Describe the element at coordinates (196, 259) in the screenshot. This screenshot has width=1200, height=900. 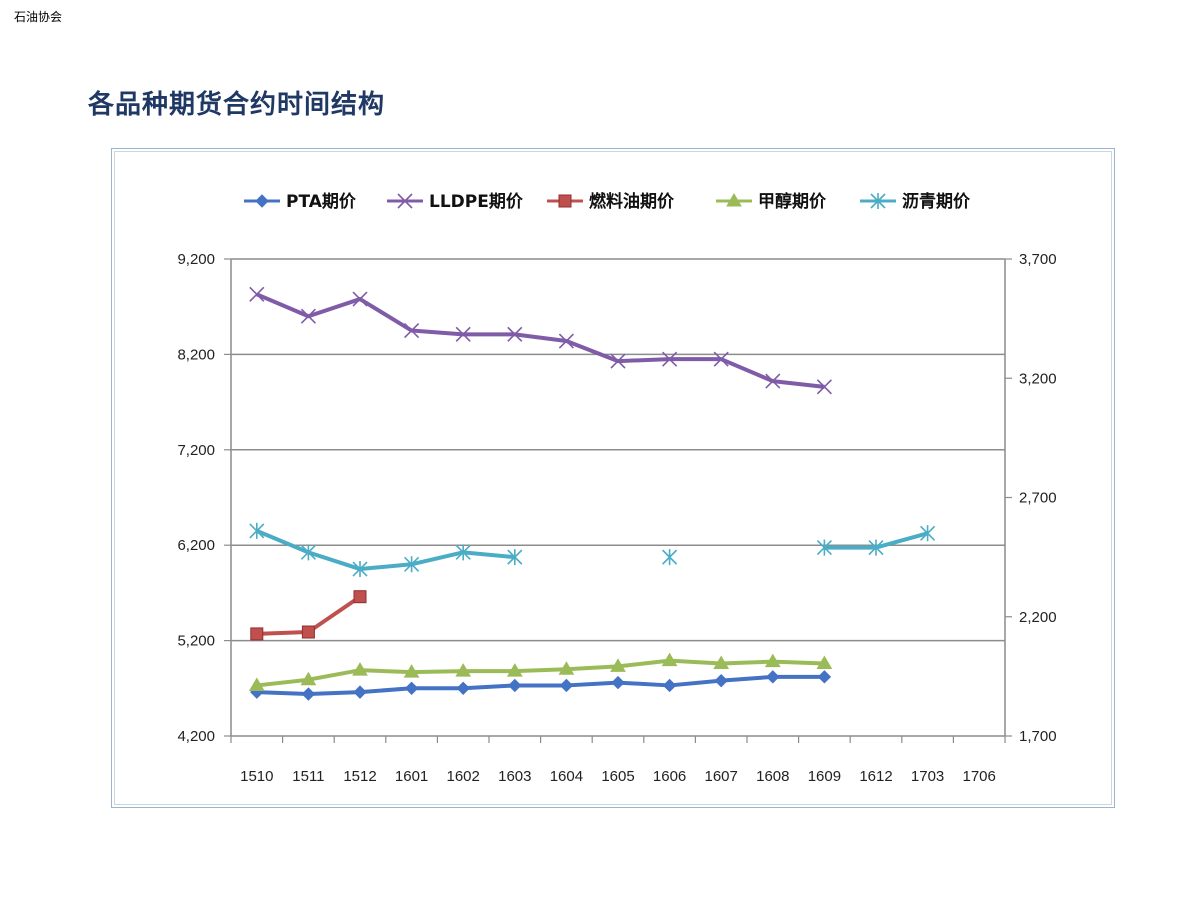
I see `y-left-tick-label: 9,200` at that location.